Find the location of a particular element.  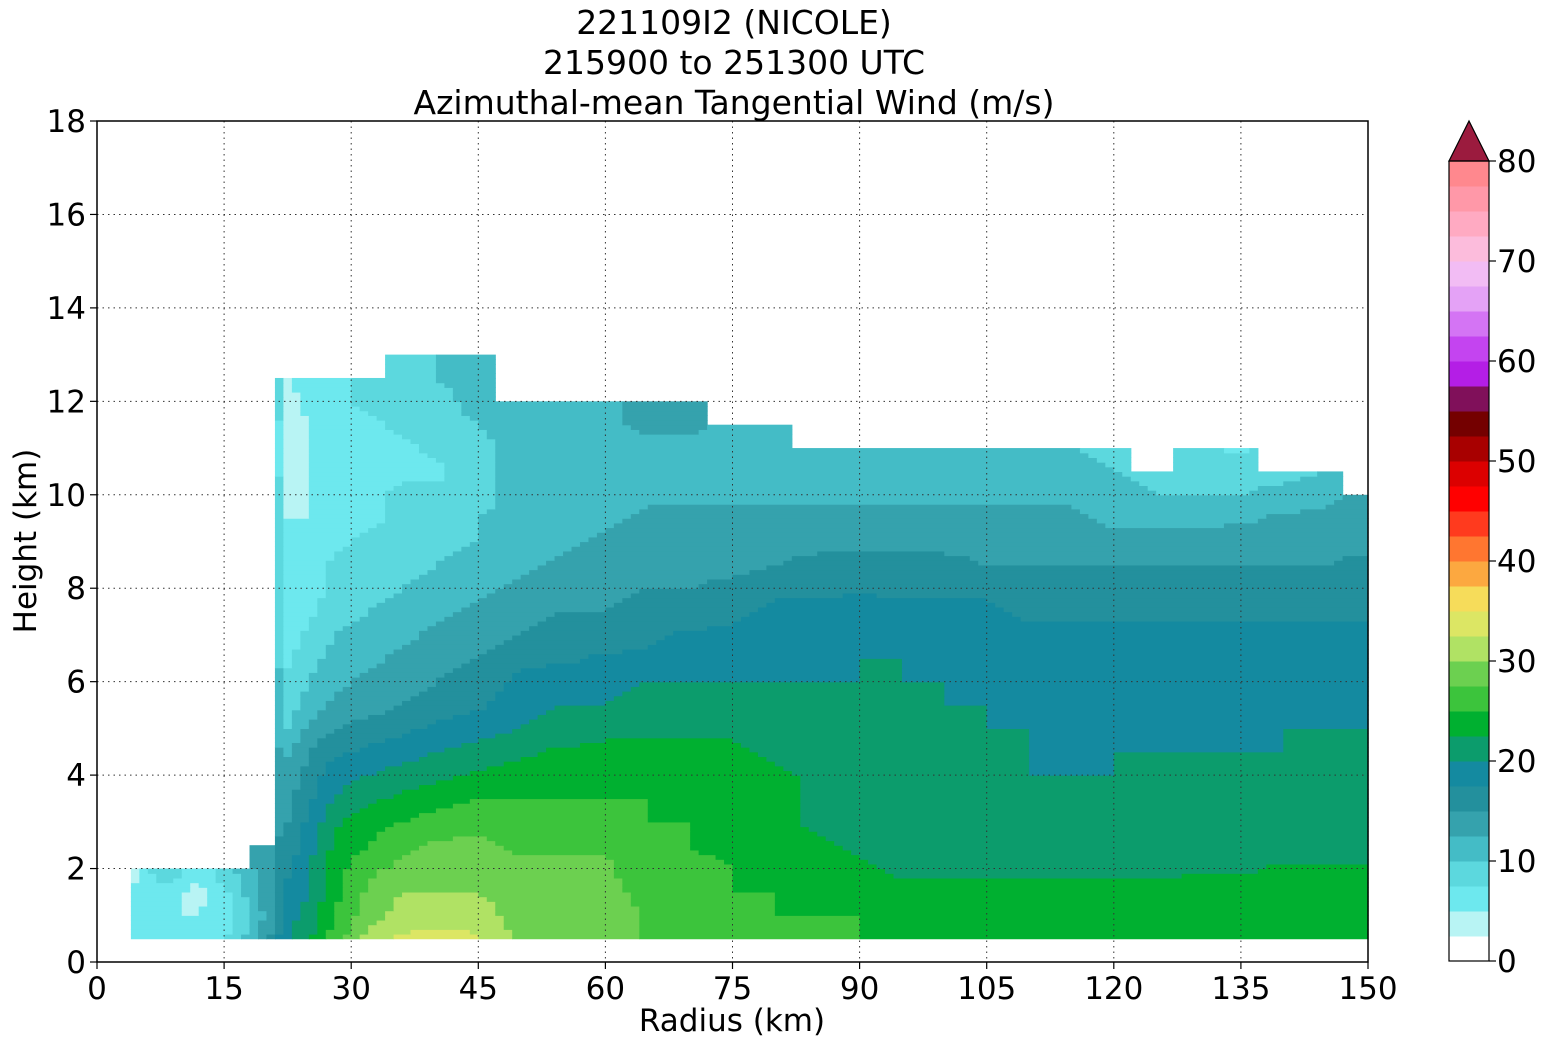

y-tick-label: 0 is located at coordinates (76, 963).